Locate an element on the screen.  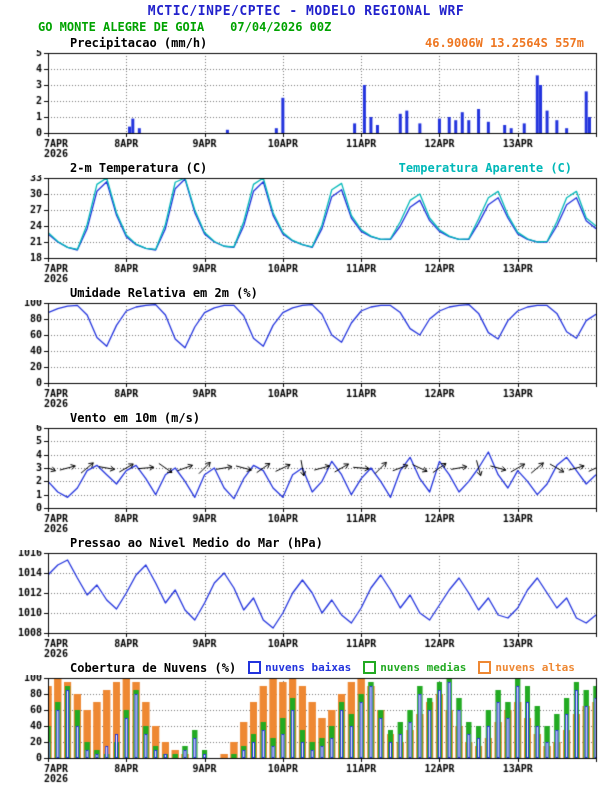
panel-title-pressure: Pressao ao Nivel Medio do Mar (hPa) is located at coordinates (196, 542).